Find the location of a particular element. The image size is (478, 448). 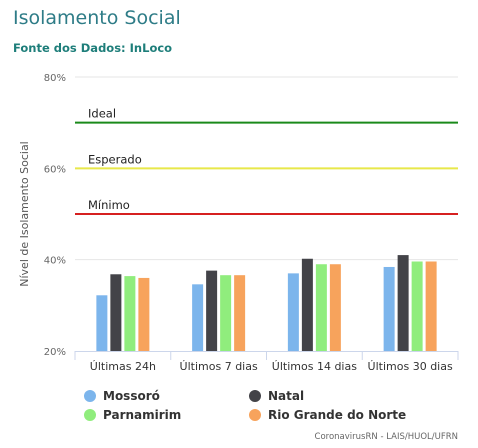

chart-subtitle: Fonte dos Dados: InLoco is located at coordinates (93, 48).